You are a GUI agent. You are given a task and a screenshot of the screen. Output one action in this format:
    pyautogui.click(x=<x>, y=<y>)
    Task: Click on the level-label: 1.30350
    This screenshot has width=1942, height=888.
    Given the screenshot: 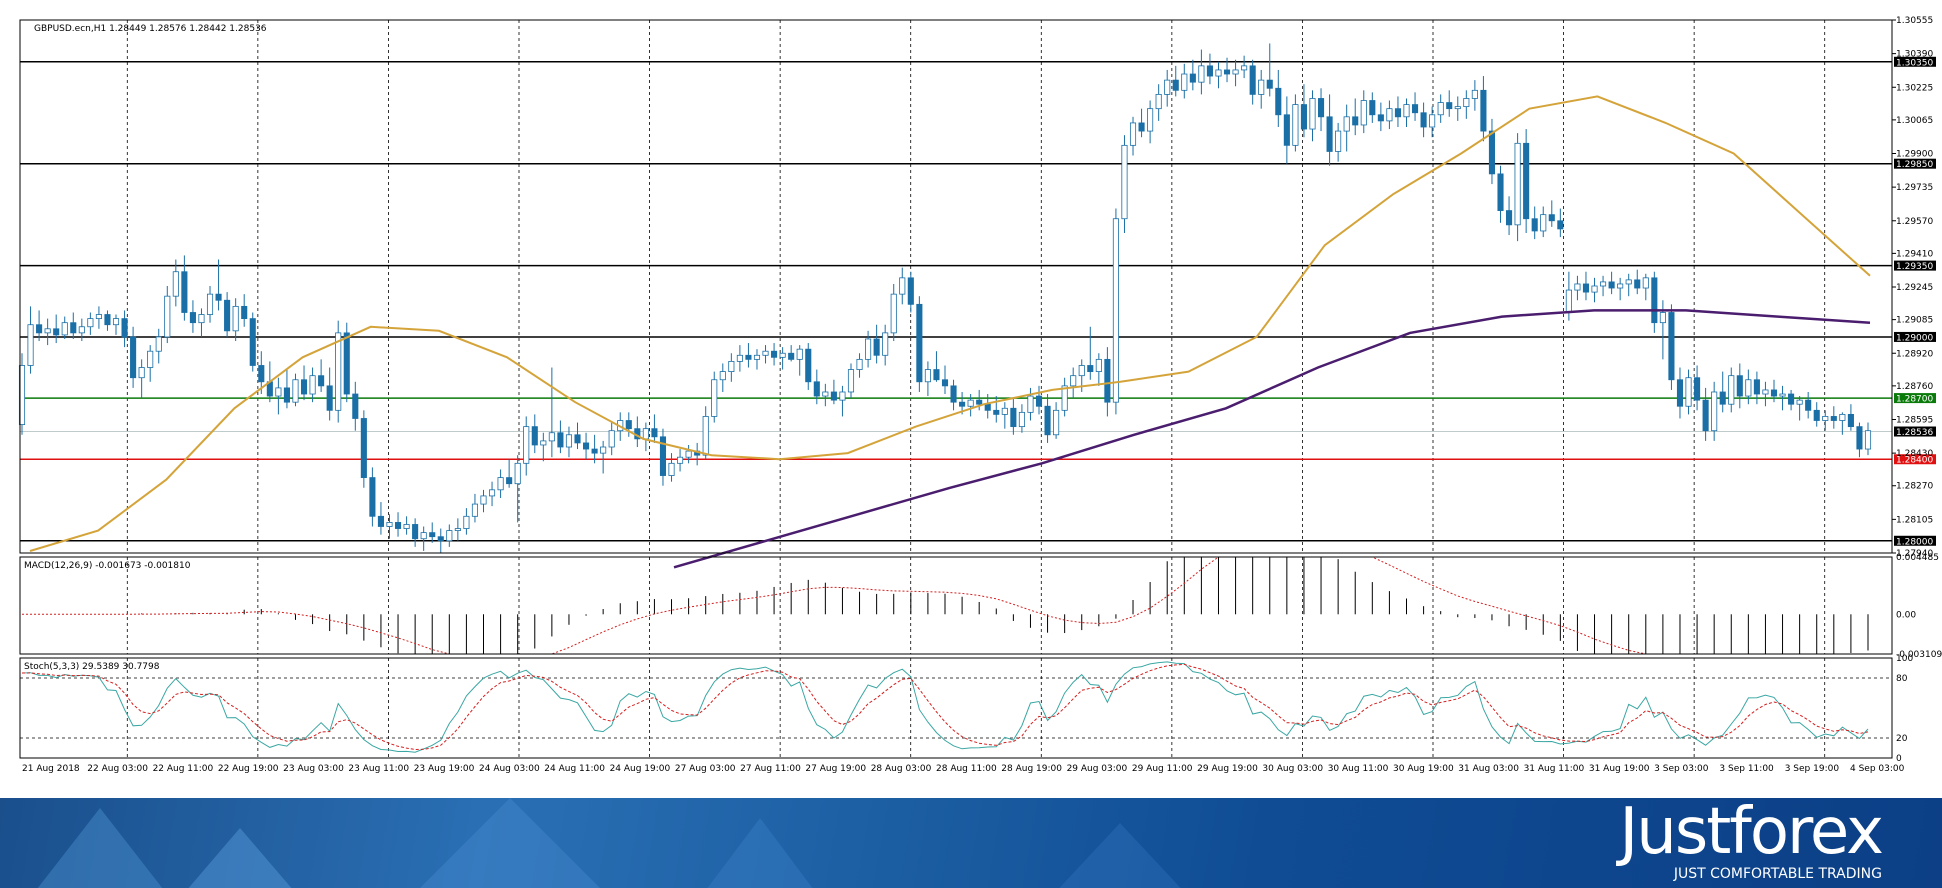 What is the action you would take?
    pyautogui.click(x=1914, y=63)
    